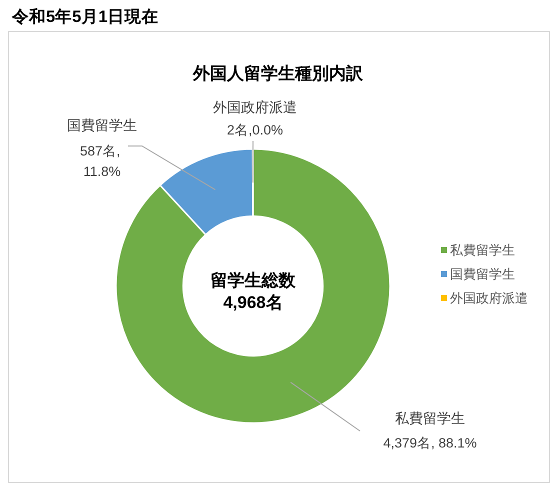 The image size is (557, 492). Describe the element at coordinates (489, 298) in the screenshot. I see `legend-label: 外国政府派遣` at that location.